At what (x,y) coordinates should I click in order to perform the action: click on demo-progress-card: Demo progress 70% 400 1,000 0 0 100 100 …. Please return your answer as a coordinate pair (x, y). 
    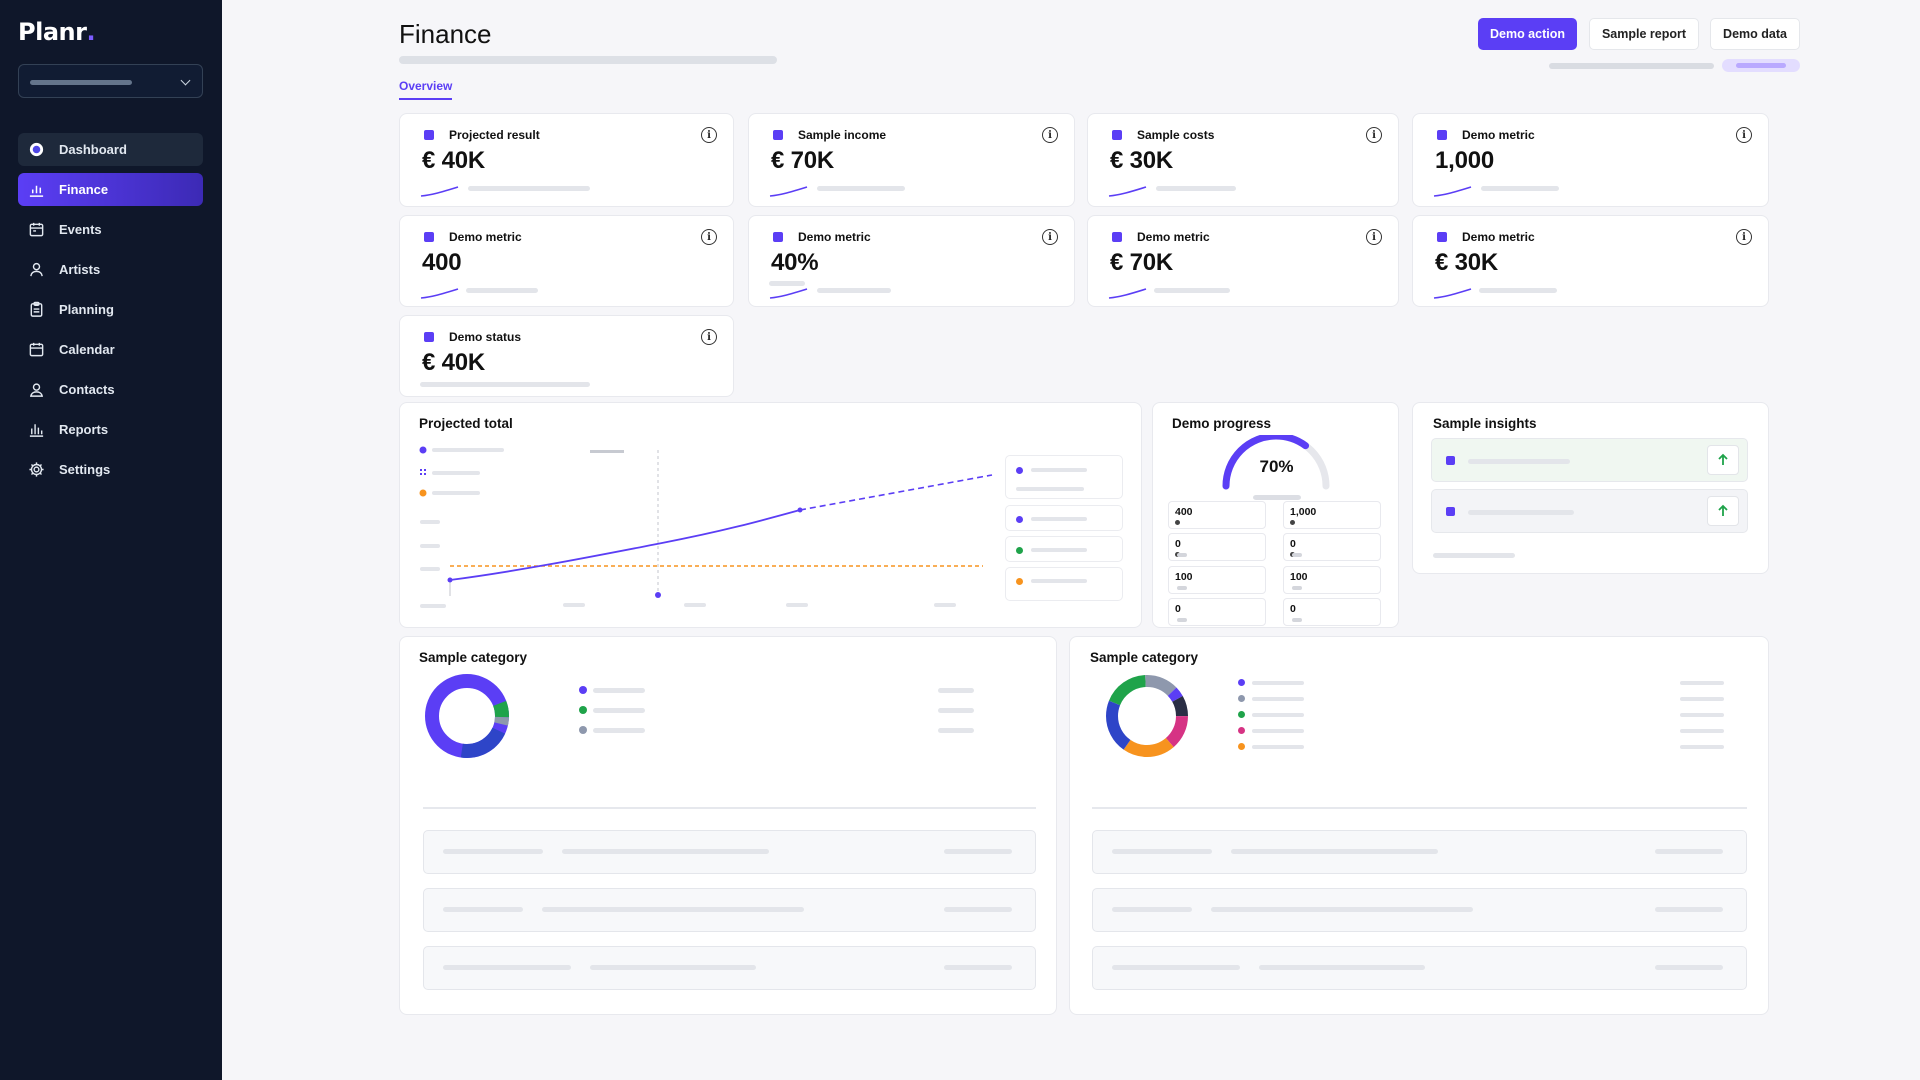
    Looking at the image, I should click on (1275, 515).